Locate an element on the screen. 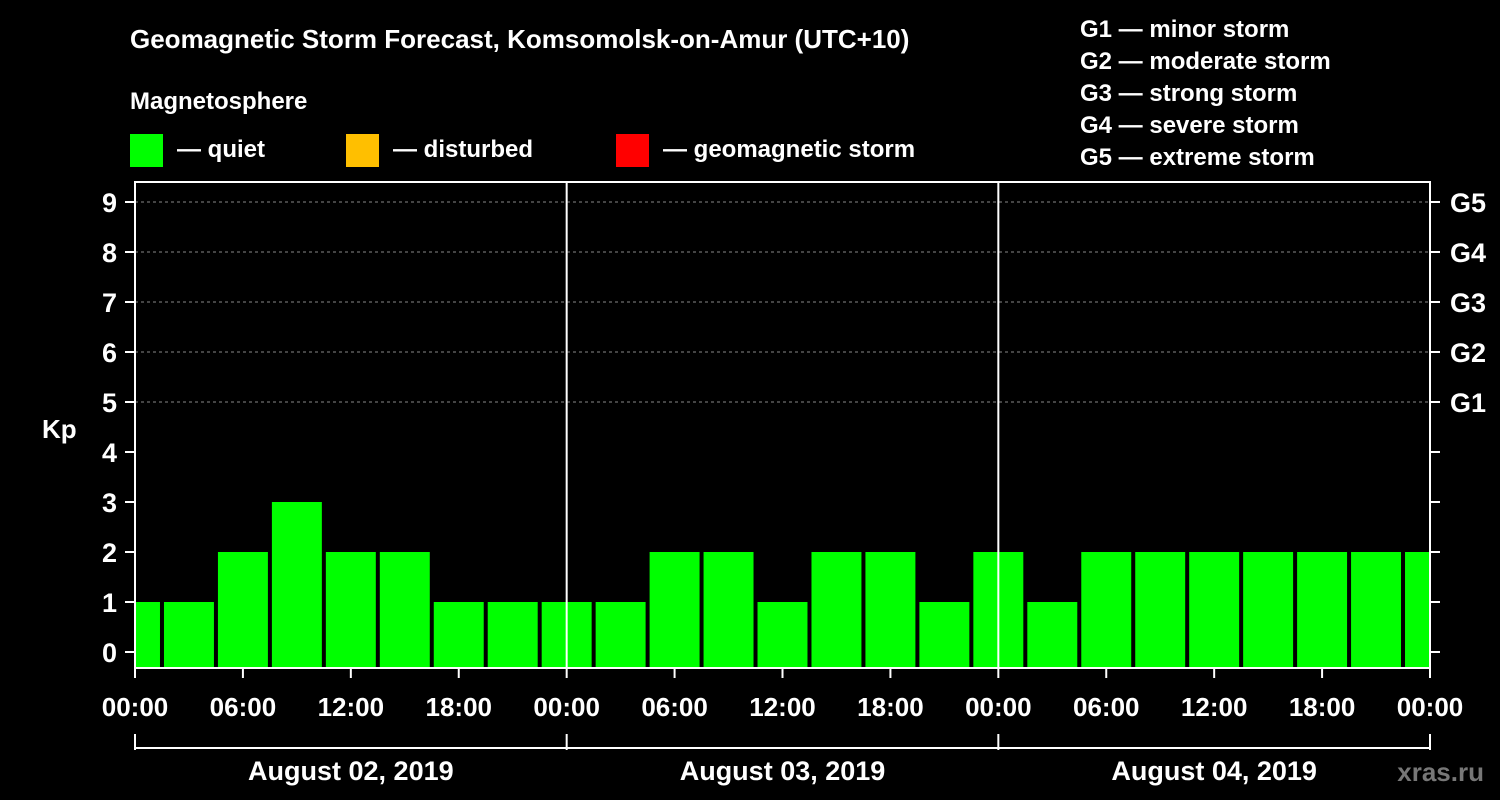 Image resolution: width=1500 pixels, height=800 pixels. legend-swatch-storm is located at coordinates (632, 150).